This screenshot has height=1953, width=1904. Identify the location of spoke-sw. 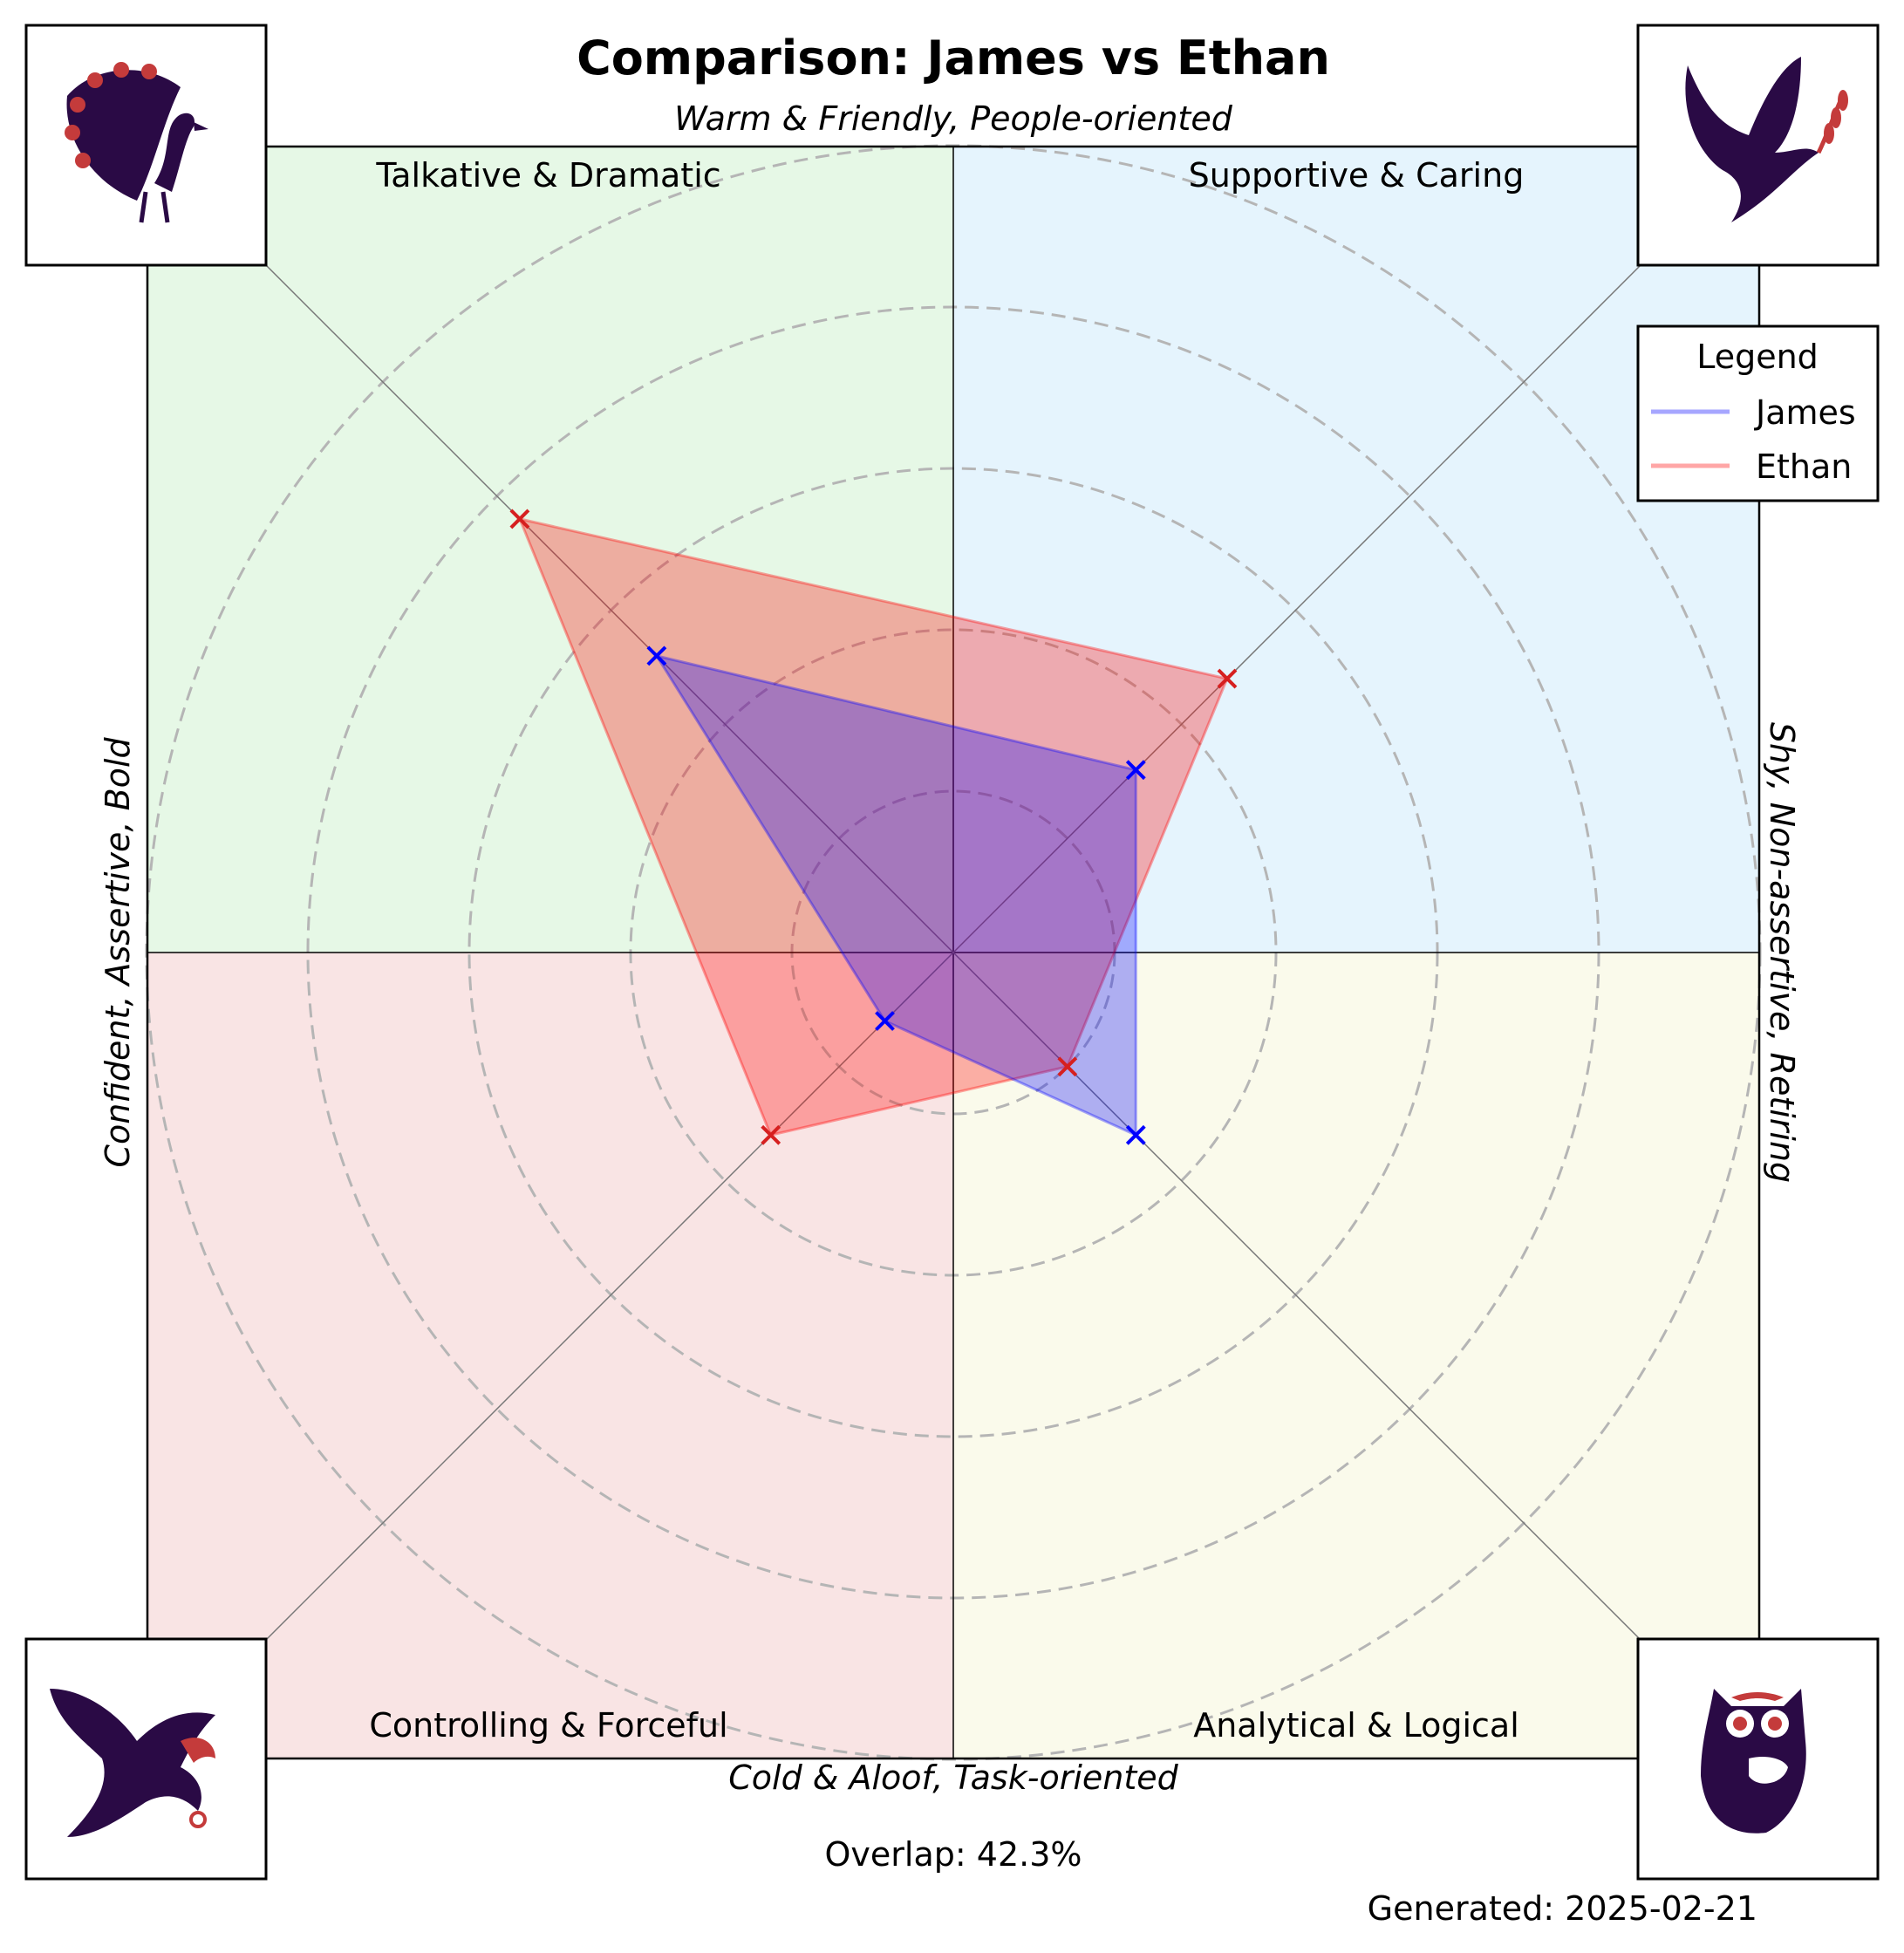
(610, 1296).